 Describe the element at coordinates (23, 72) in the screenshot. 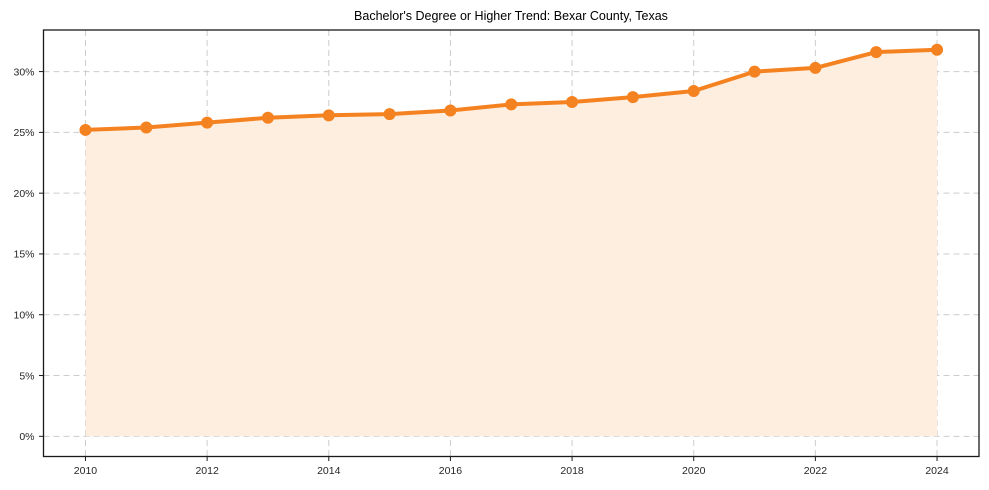

I see `y-axis-tick-label: 30%` at that location.